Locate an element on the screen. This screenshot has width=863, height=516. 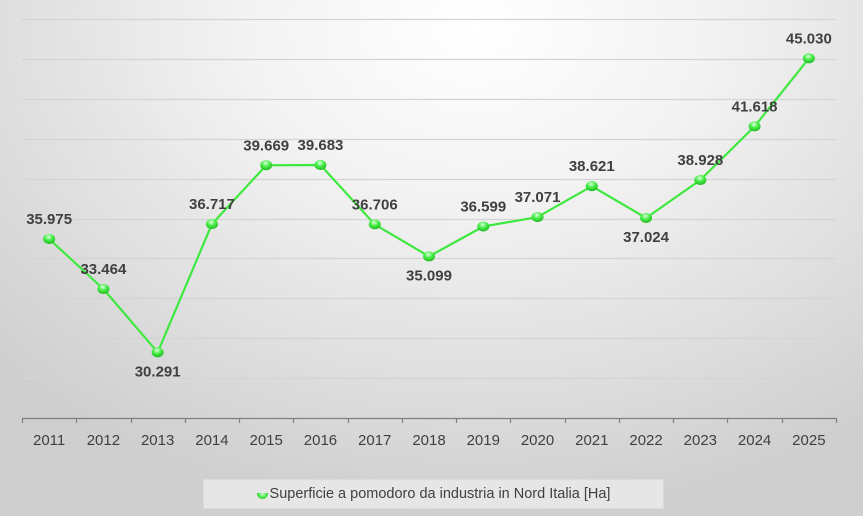
x-tick-label: 2014 is located at coordinates (211, 440).